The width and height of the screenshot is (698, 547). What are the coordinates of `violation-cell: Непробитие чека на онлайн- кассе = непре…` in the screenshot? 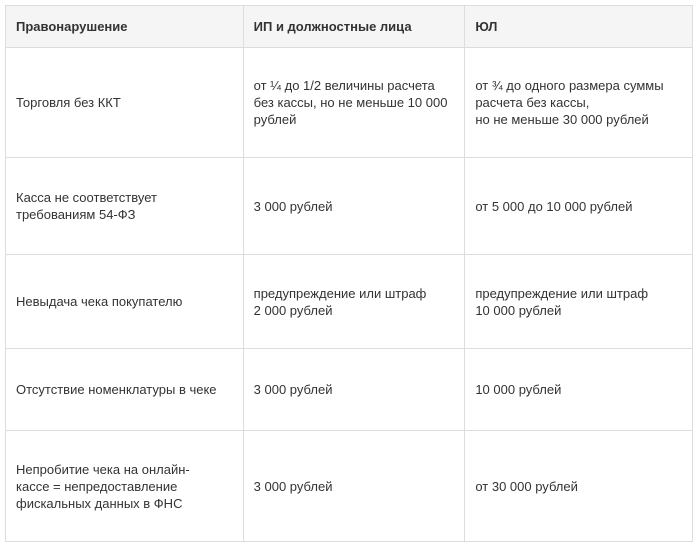 It's located at (124, 486).